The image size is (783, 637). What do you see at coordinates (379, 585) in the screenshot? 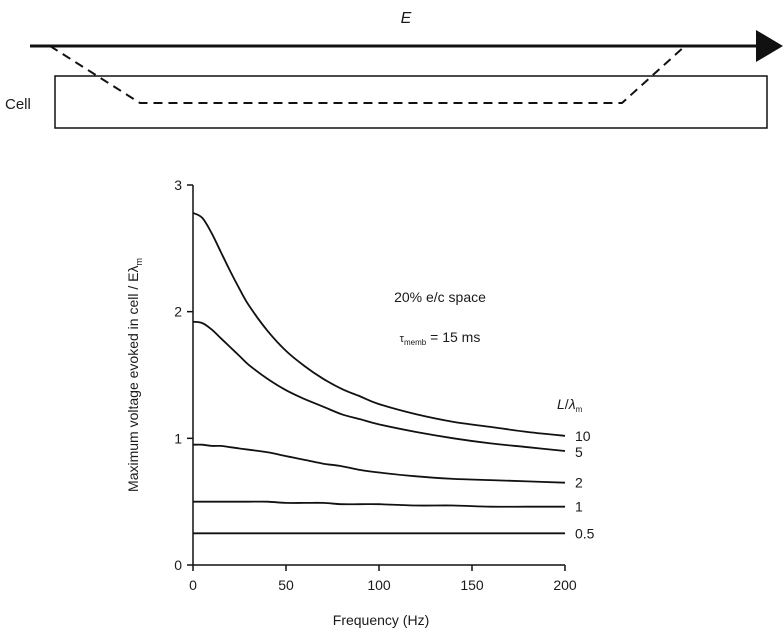
I see `x-tick-label: 100` at bounding box center [379, 585].